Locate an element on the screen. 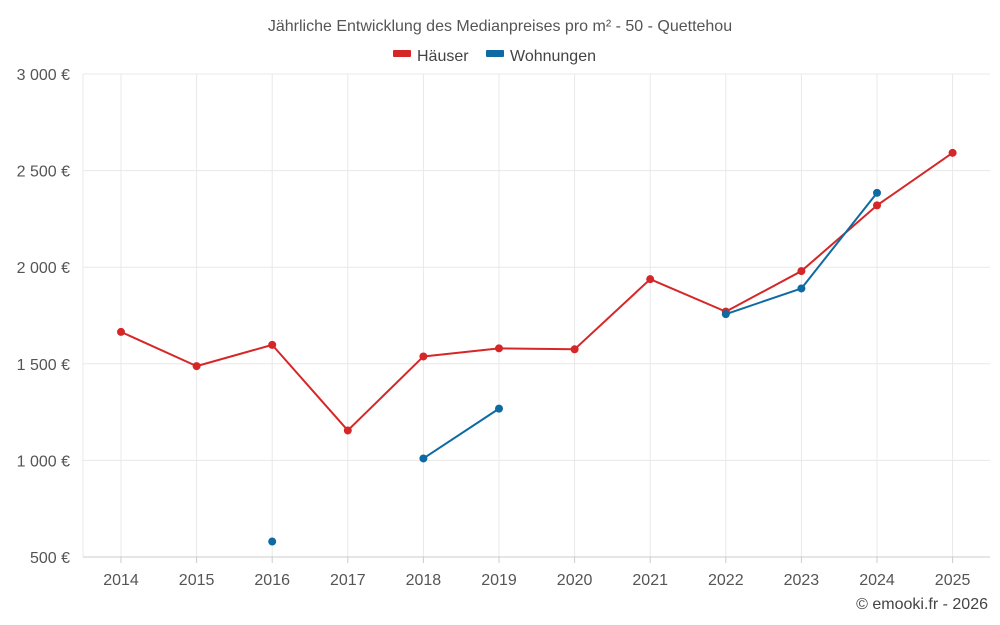  x-tick-label: 2018 is located at coordinates (424, 580).